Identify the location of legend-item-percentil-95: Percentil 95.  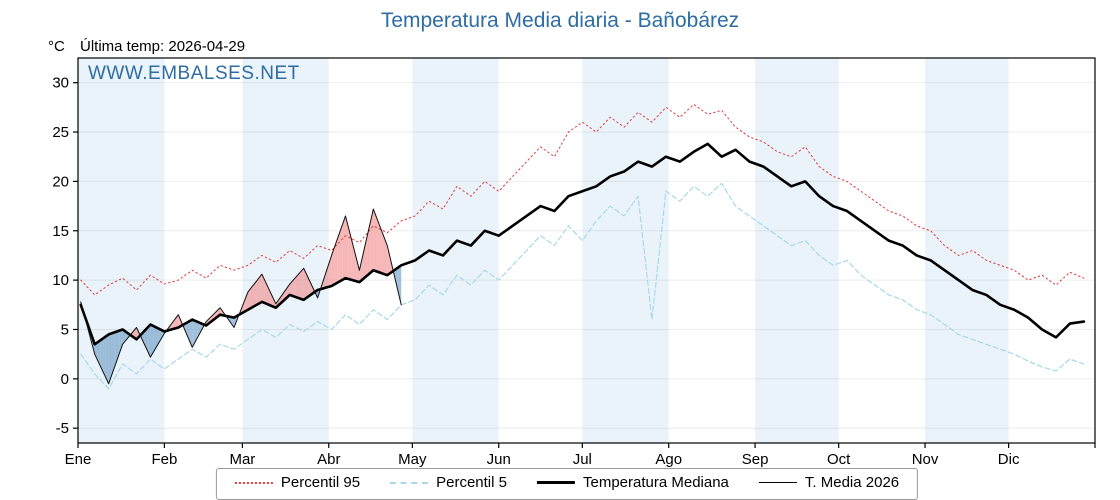
(297, 482).